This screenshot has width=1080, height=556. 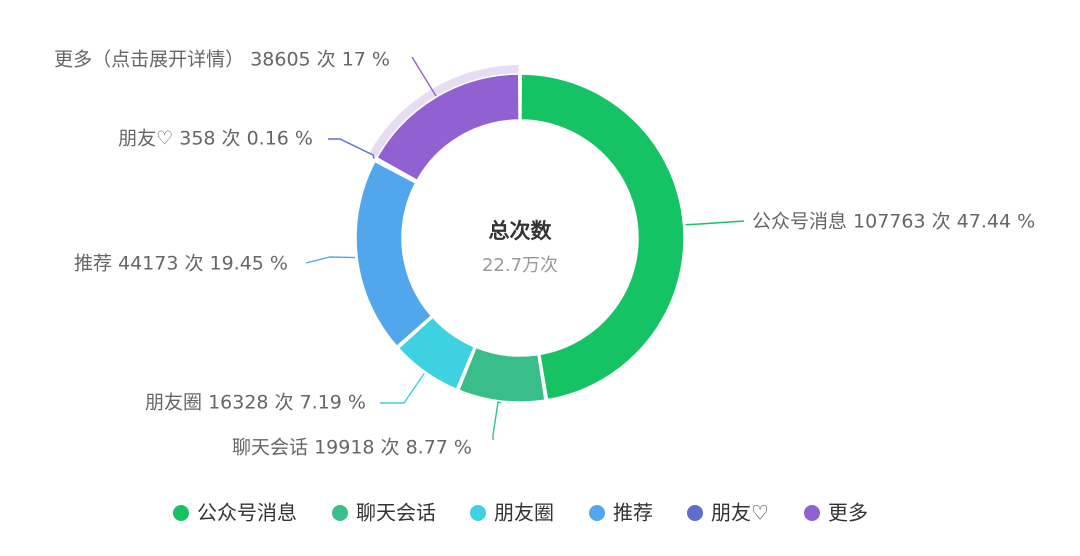 I want to click on leader-line-more, so click(x=424, y=76).